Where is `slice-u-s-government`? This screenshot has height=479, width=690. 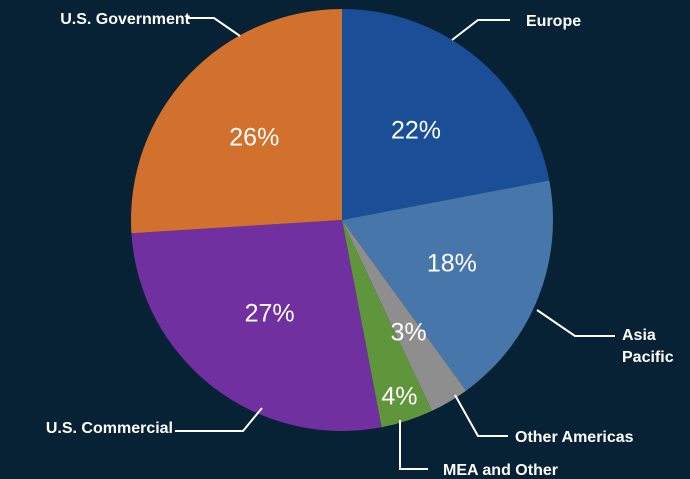
slice-u-s-government is located at coordinates (236, 121).